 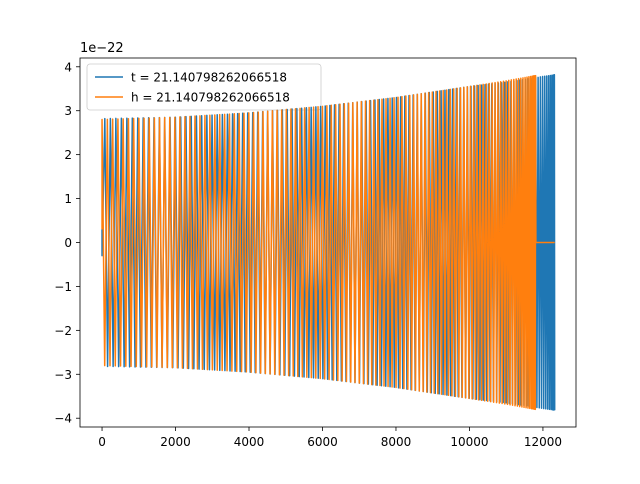 What do you see at coordinates (469, 442) in the screenshot?
I see `x-tick-label: 10000` at bounding box center [469, 442].